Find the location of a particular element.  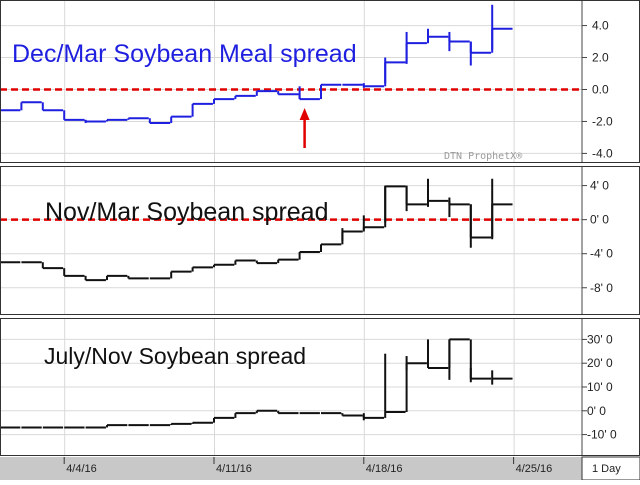

x-tick-label: 4/11/16 is located at coordinates (234, 469).